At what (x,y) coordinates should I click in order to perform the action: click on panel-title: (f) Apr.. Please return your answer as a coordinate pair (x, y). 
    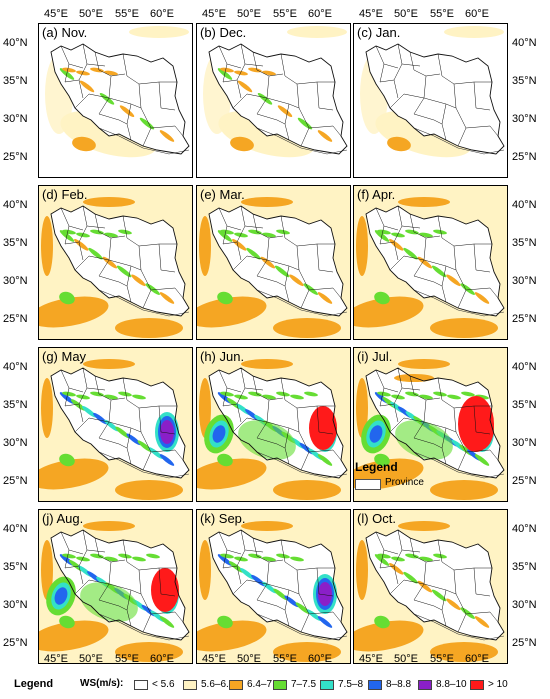
    Looking at the image, I should click on (376, 194).